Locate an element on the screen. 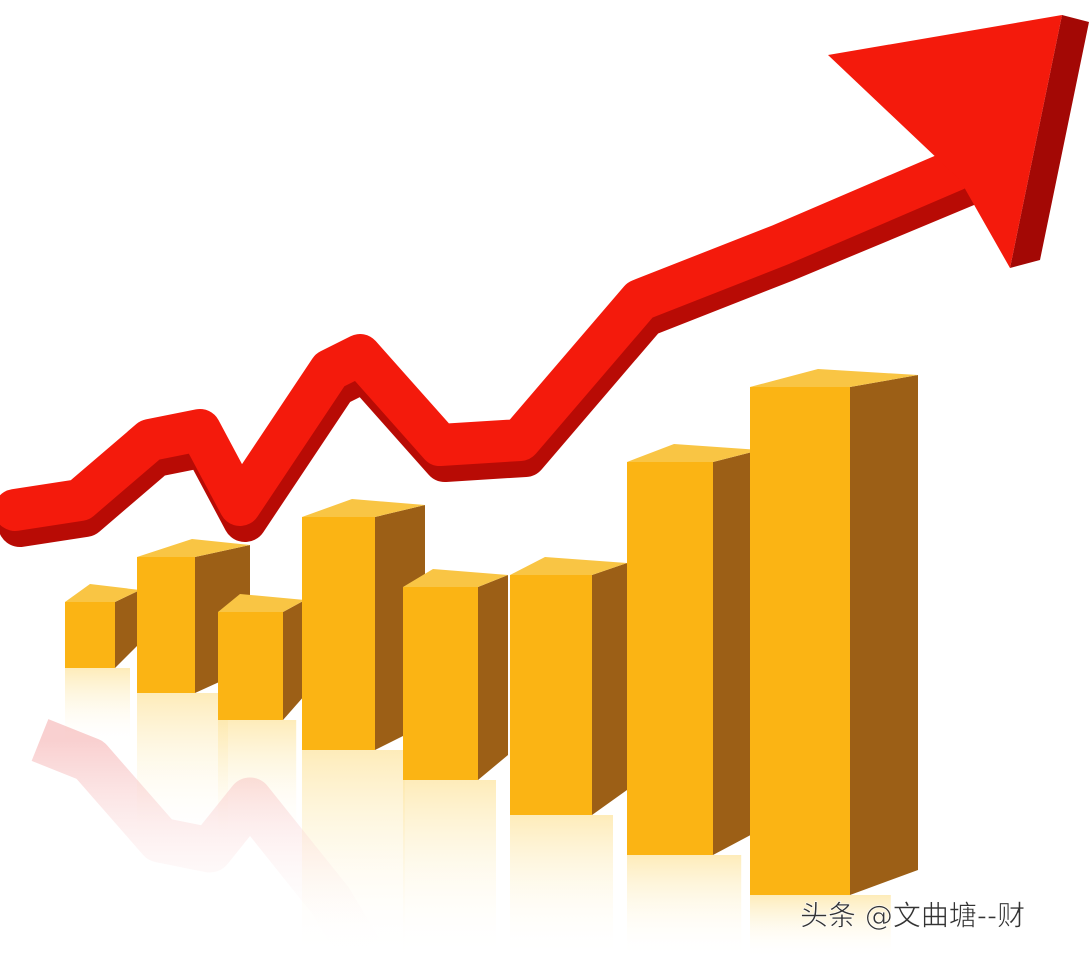 Image resolution: width=1089 pixels, height=958 pixels. arrow-head-side is located at coordinates (1049, 141).